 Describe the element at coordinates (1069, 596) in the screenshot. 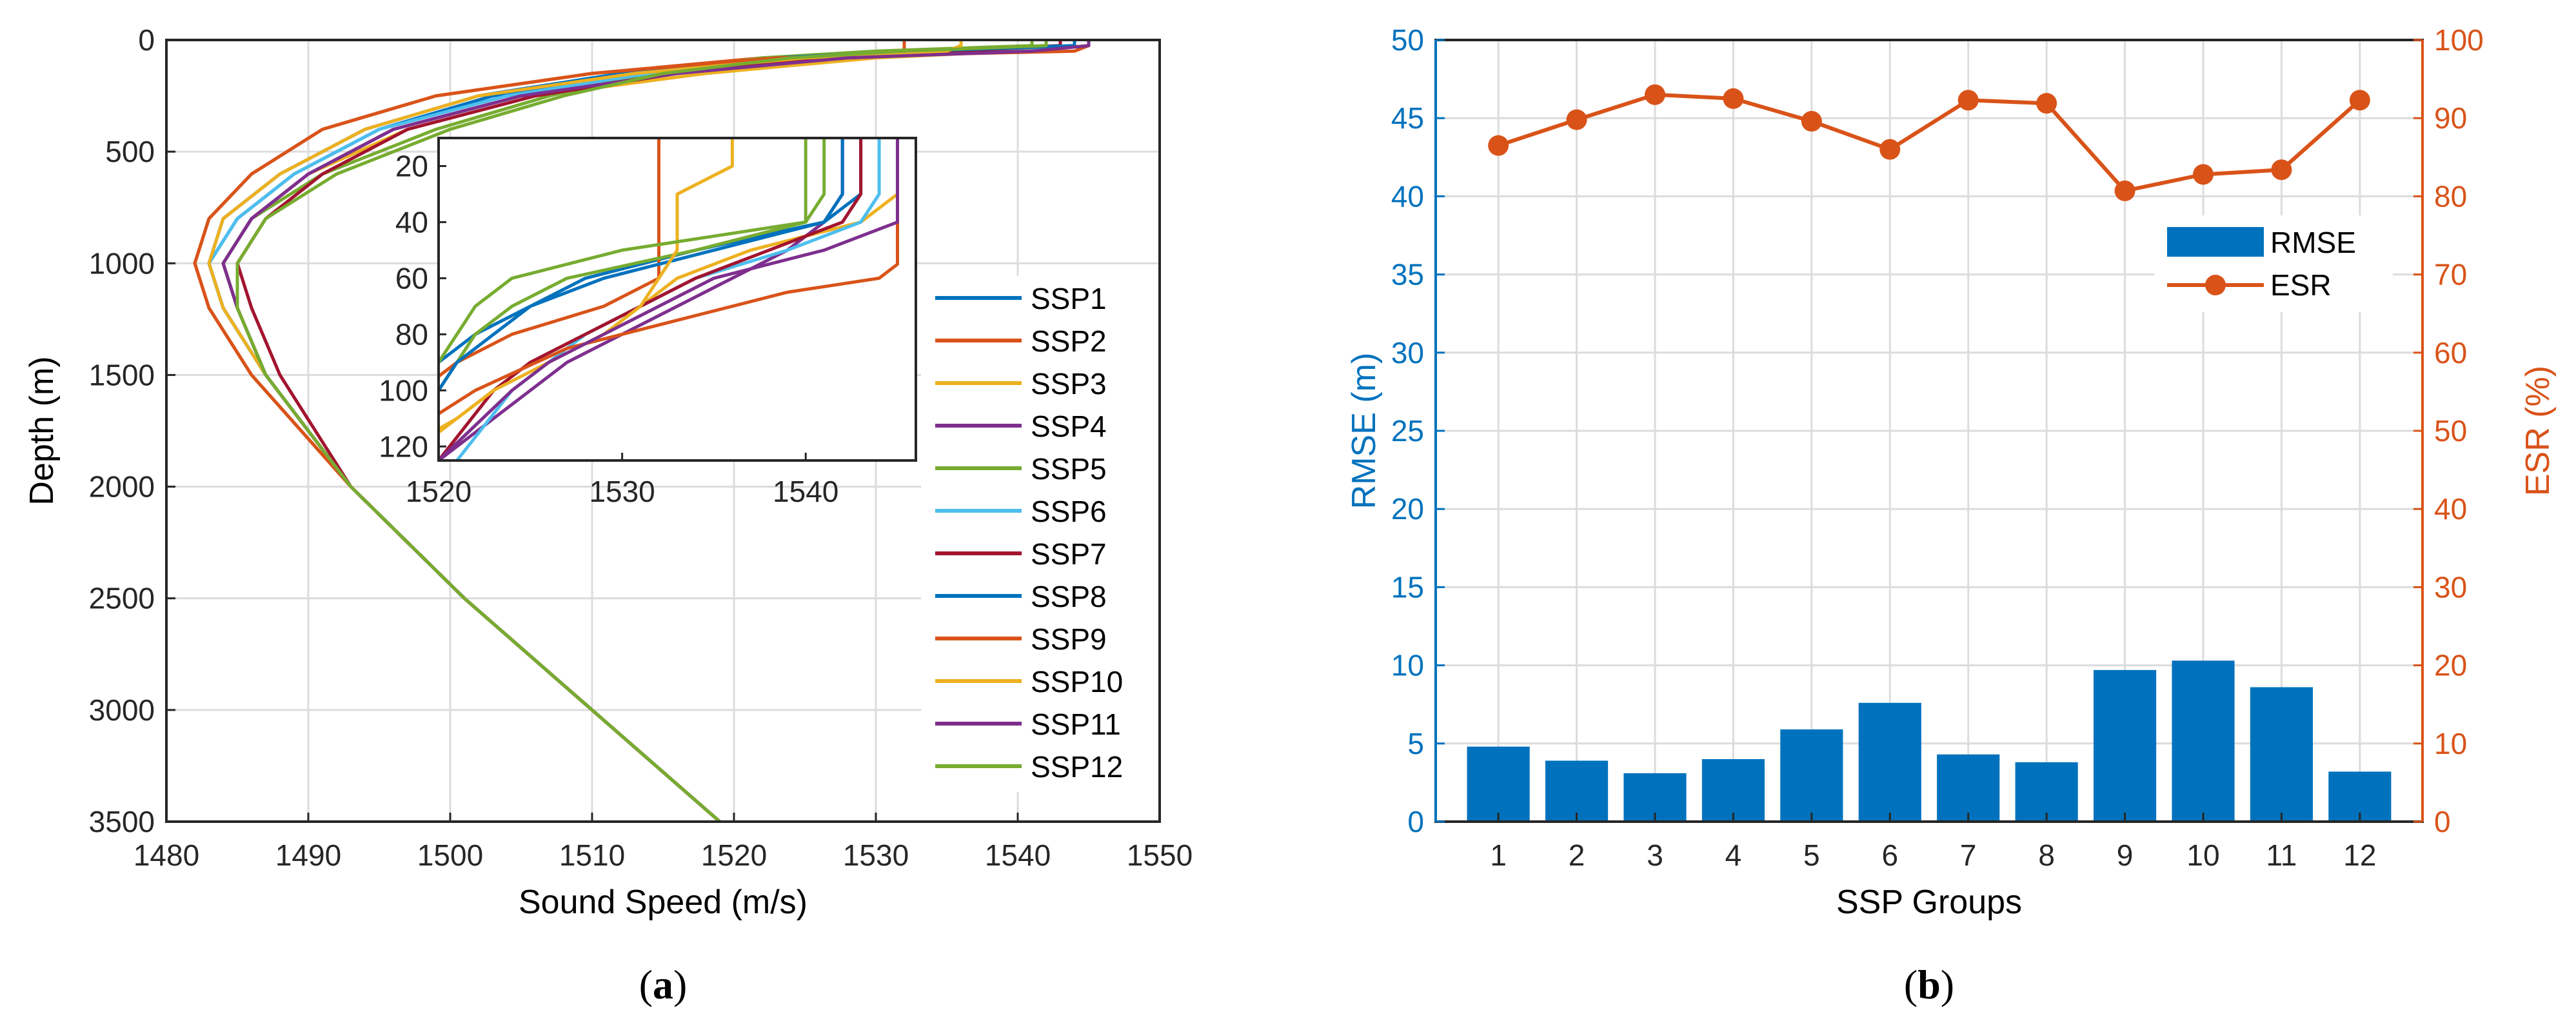

I see `legend-label-ssp8: SSP8` at that location.